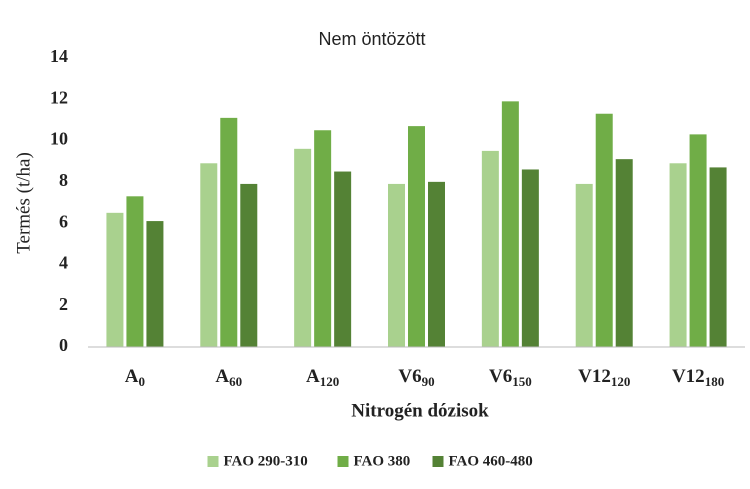 The image size is (750, 489). Describe the element at coordinates (420, 410) in the screenshot. I see `x-axis-label: Nitrogén dózisok` at that location.